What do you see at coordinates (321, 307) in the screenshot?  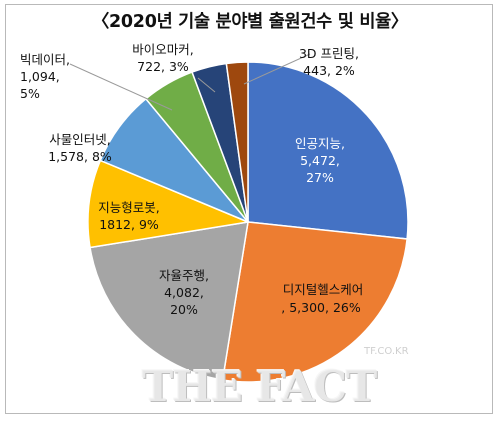 I see `label-digital-healthcare: , 5,300, 26%` at bounding box center [321, 307].